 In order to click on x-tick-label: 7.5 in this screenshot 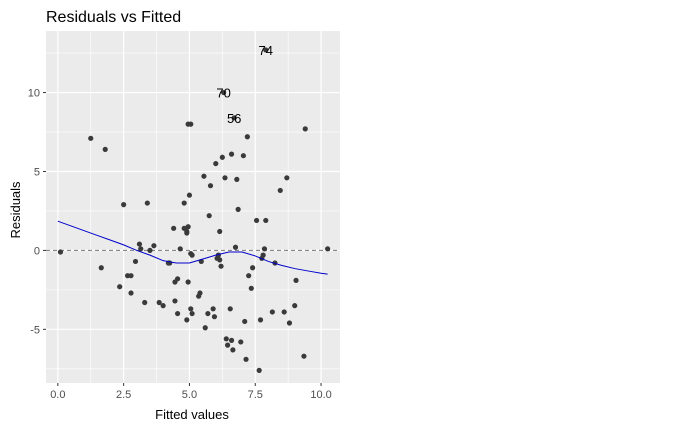, I will do `click(255, 395)`.